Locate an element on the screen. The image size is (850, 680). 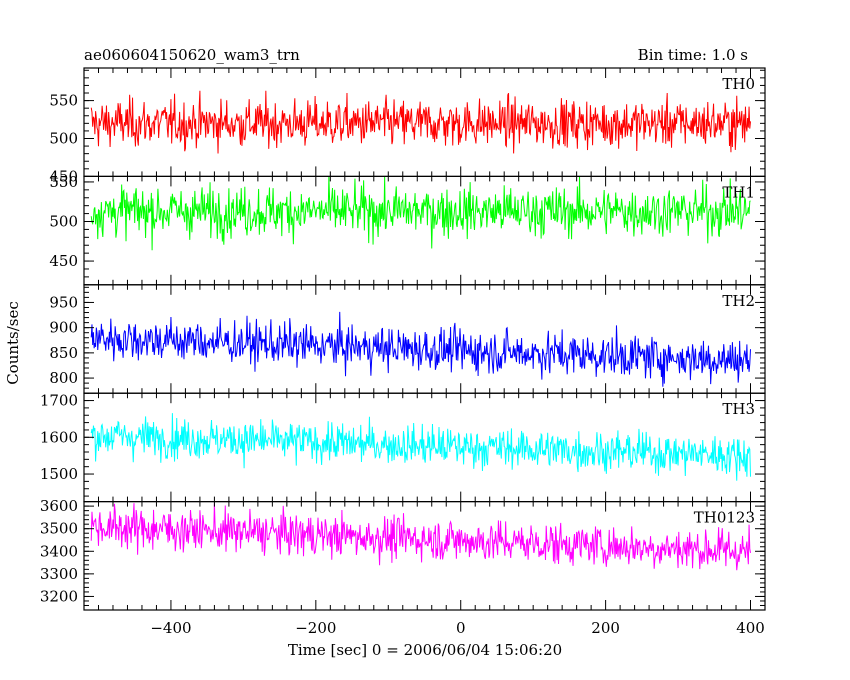
x-axis-label: Time [sec] 0 = 2006/06/04 15:06:20 is located at coordinates (425, 650).